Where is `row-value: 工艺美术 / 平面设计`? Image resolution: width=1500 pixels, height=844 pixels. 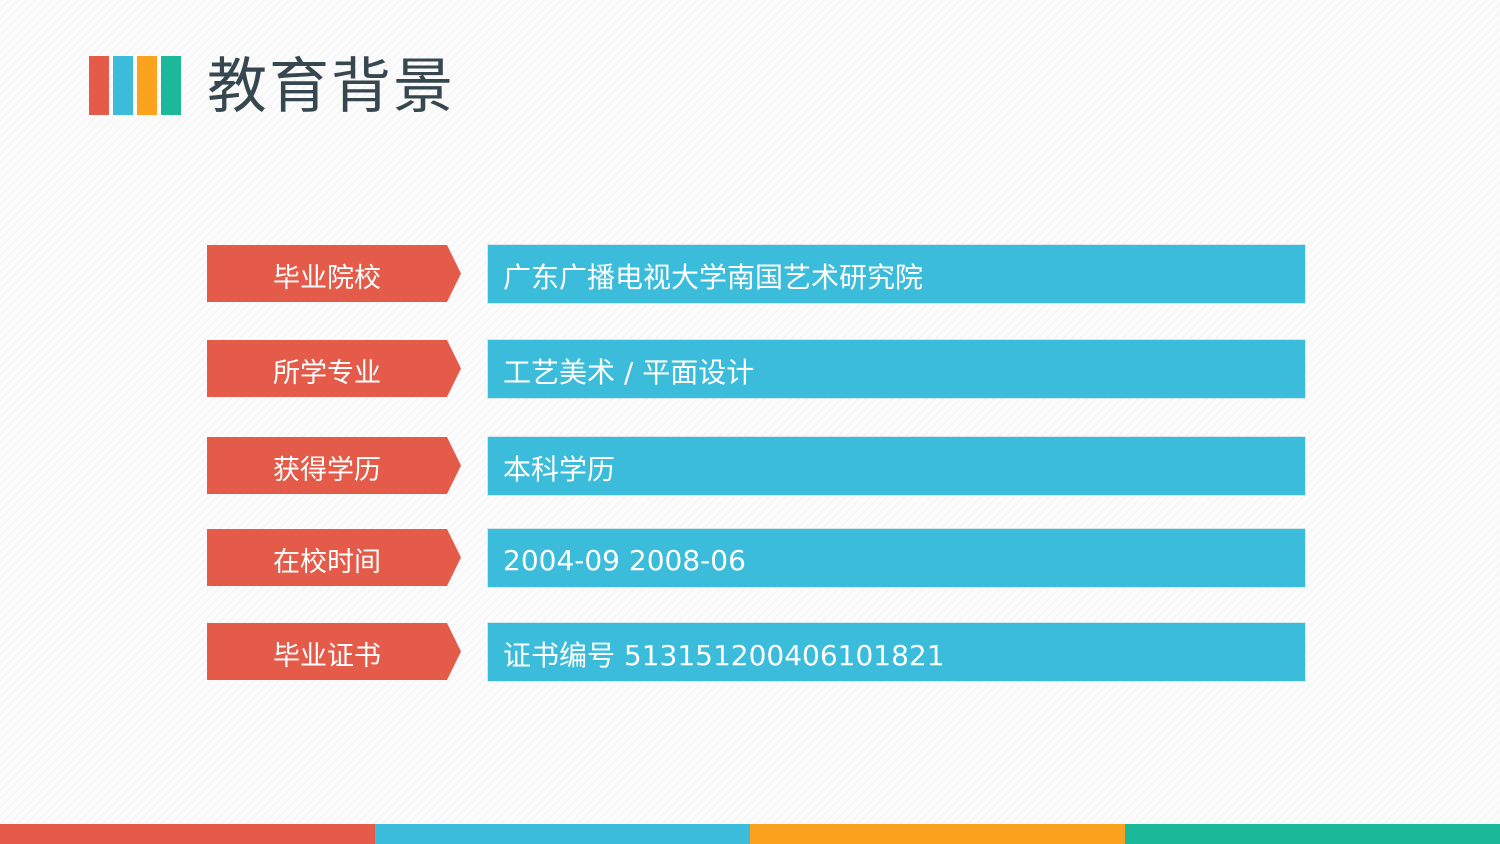 row-value: 工艺美术 / 平面设计 is located at coordinates (896, 369).